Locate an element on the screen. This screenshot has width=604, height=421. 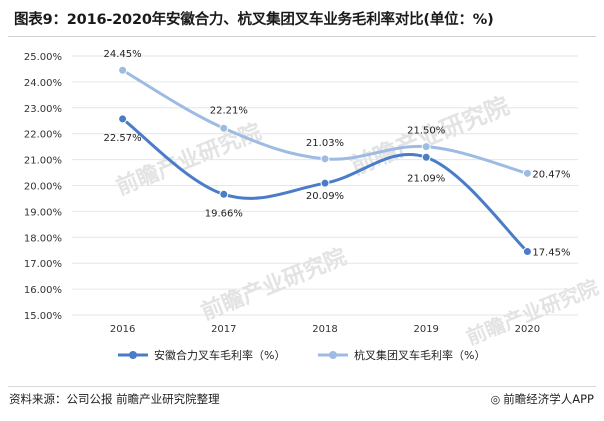
data-label: 21.09% is located at coordinates (426, 178).